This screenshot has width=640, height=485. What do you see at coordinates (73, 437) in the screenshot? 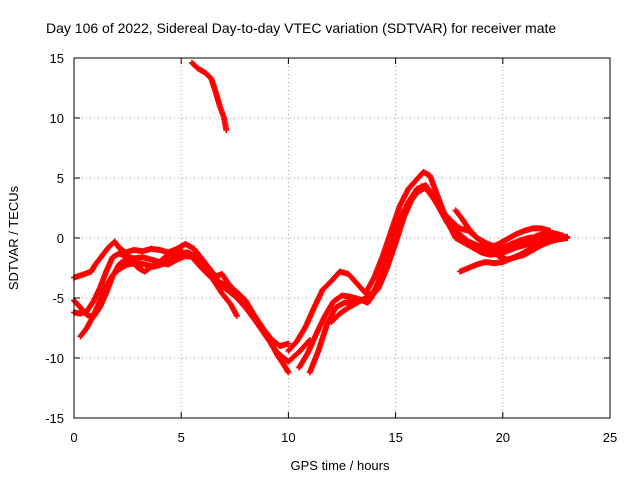
I see `x-tick-label: 0` at bounding box center [73, 437].